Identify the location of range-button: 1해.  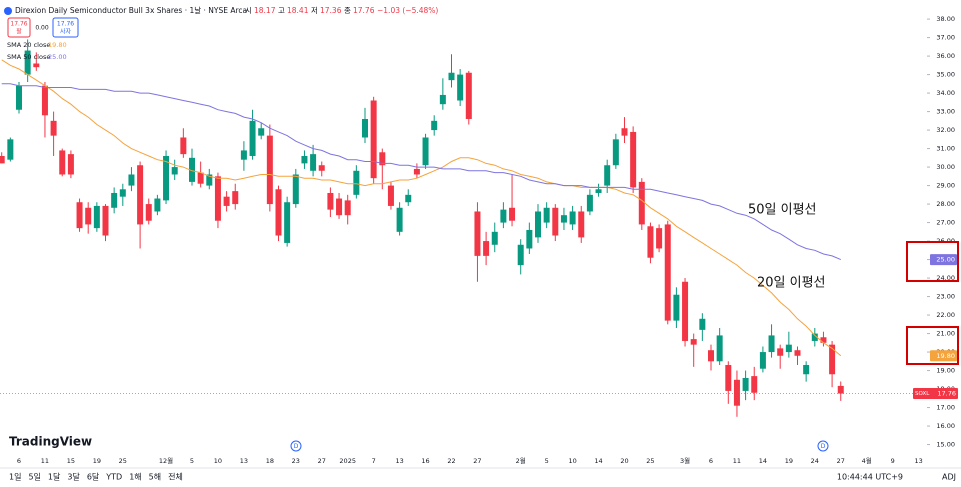
(135, 477).